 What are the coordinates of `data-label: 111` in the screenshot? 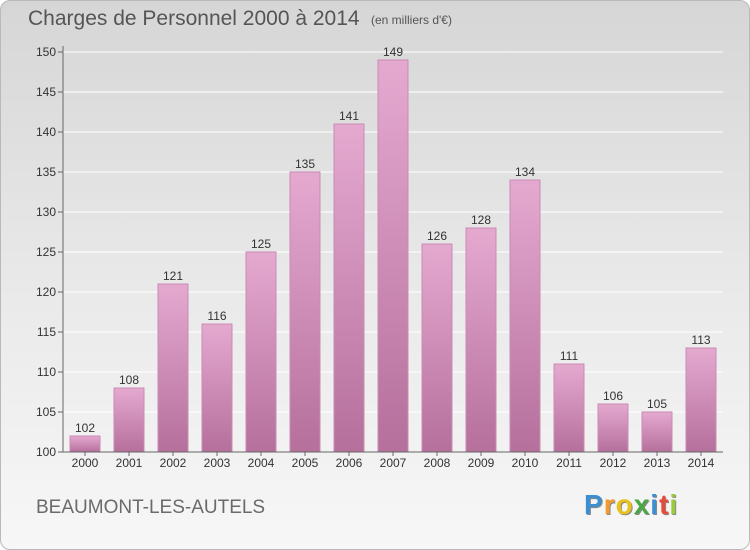 It's located at (569, 356).